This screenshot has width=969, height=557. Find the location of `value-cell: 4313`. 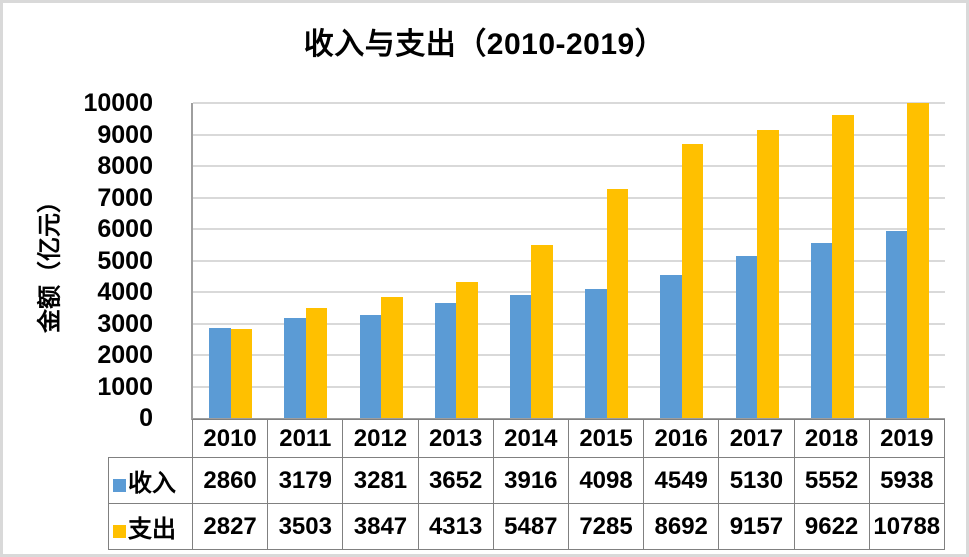

value-cell: 4313 is located at coordinates (455, 526).